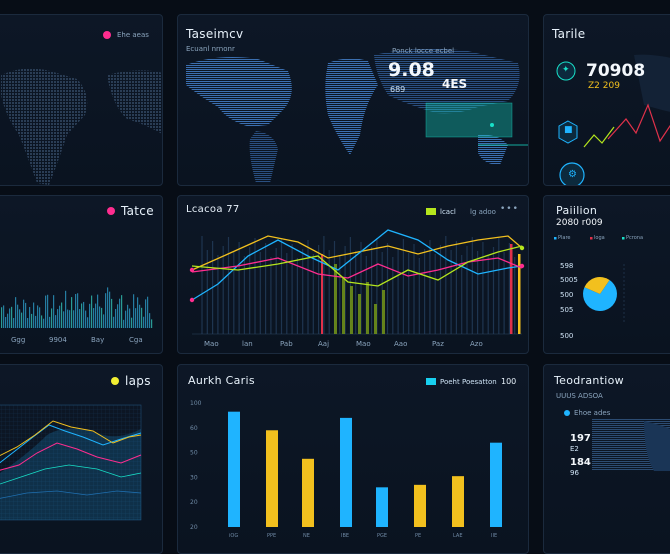  I want to click on more-icon: •••, so click(509, 209).